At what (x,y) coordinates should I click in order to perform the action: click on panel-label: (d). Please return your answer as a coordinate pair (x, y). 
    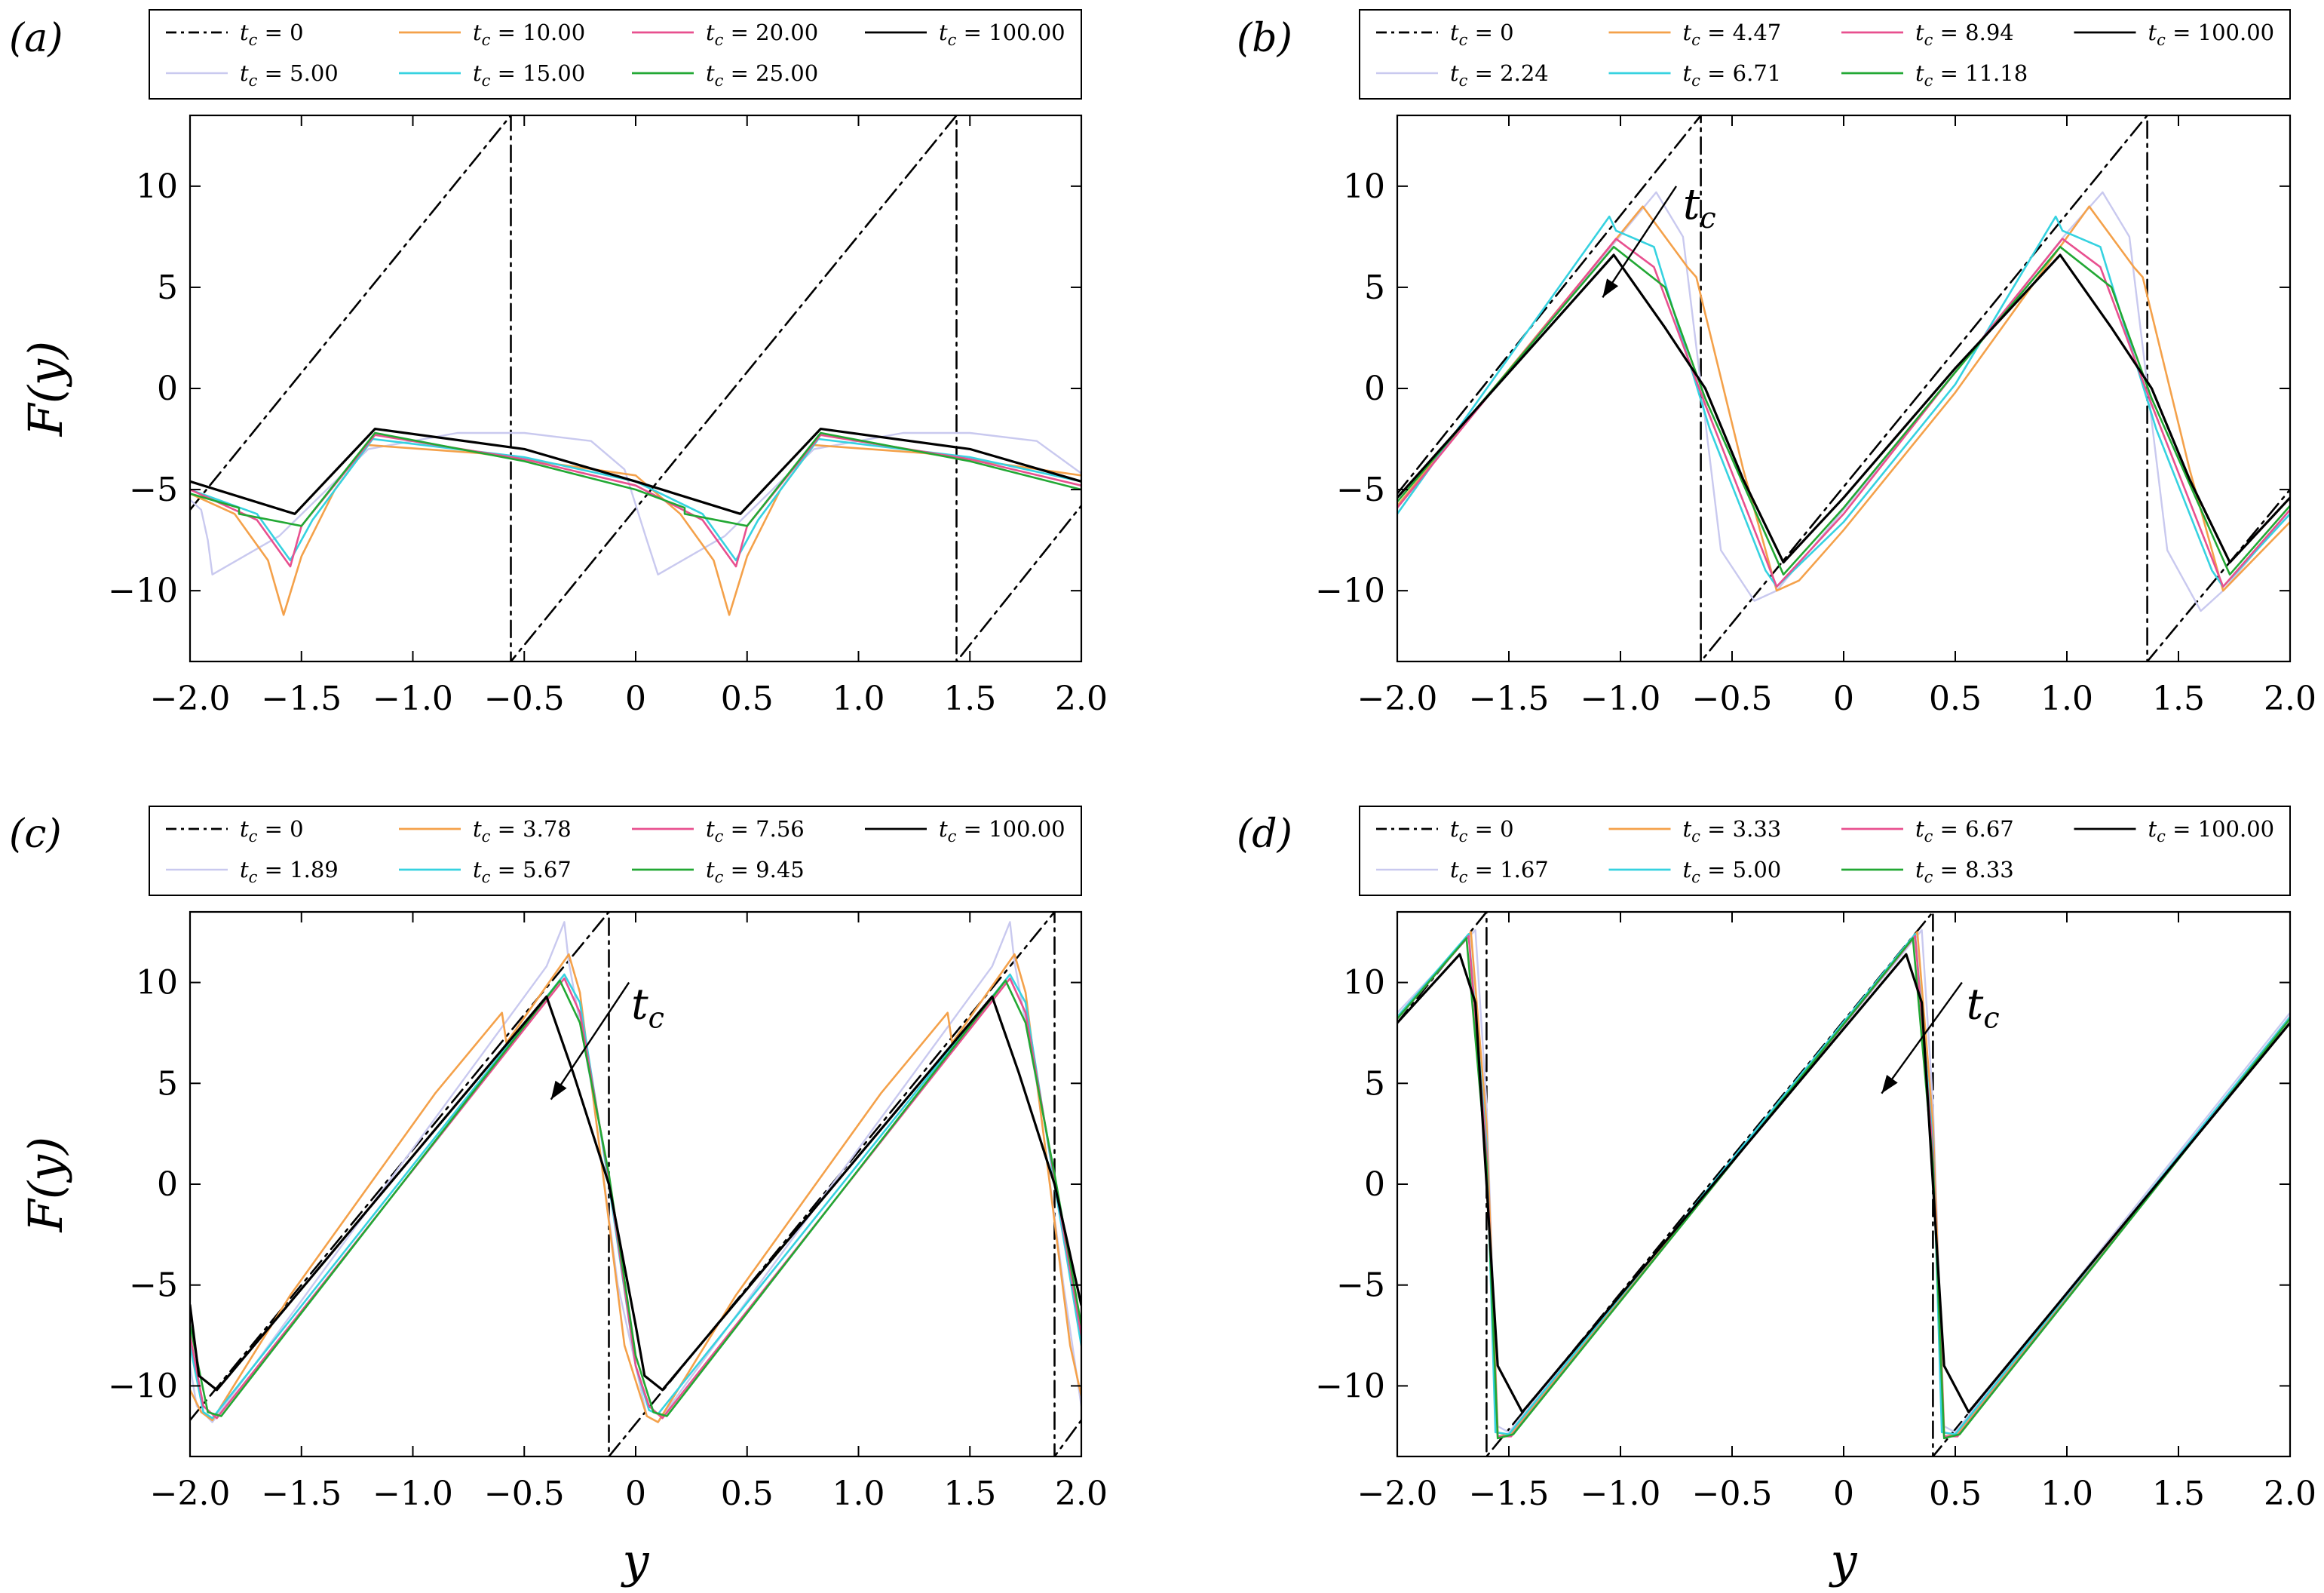
    Looking at the image, I should click on (1264, 835).